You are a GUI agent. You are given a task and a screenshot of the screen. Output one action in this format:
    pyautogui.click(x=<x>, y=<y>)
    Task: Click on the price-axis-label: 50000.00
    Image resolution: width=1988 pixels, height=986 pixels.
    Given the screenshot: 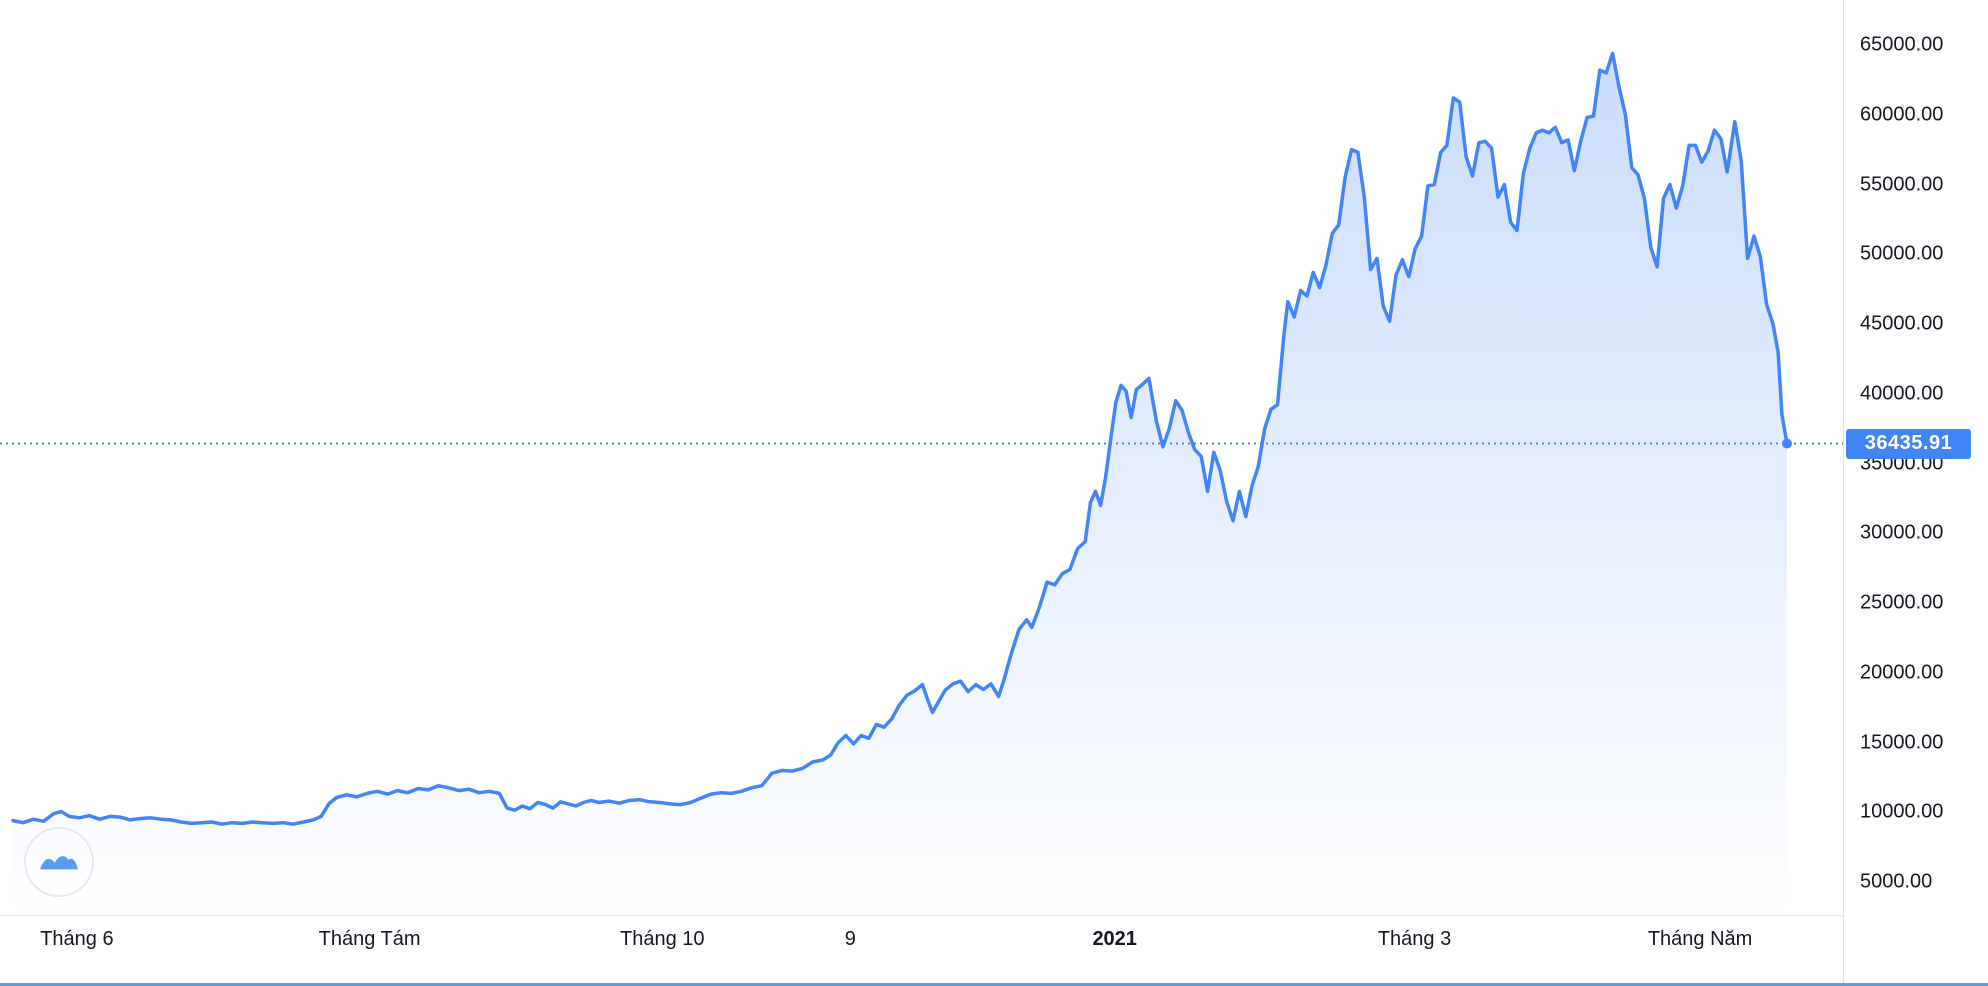 What is the action you would take?
    pyautogui.click(x=1902, y=253)
    